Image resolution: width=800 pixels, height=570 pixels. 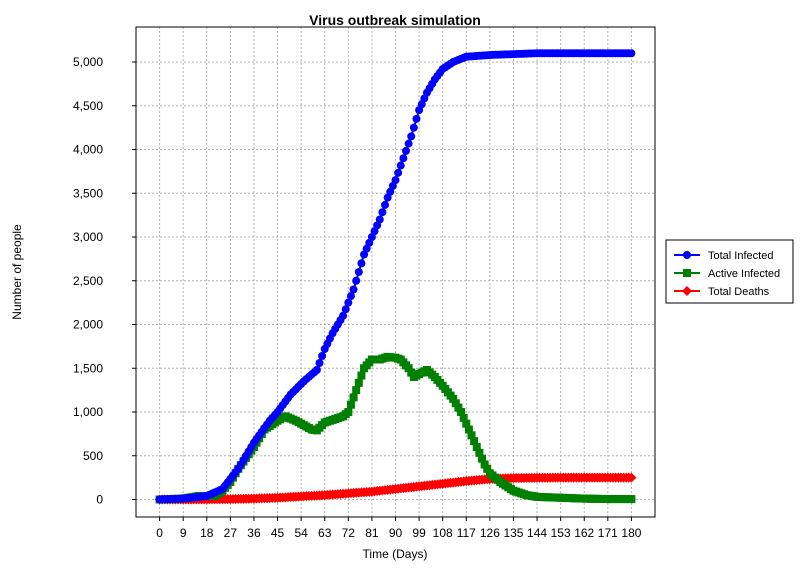 What do you see at coordinates (584, 533) in the screenshot?
I see `x-tick-label: 162` at bounding box center [584, 533].